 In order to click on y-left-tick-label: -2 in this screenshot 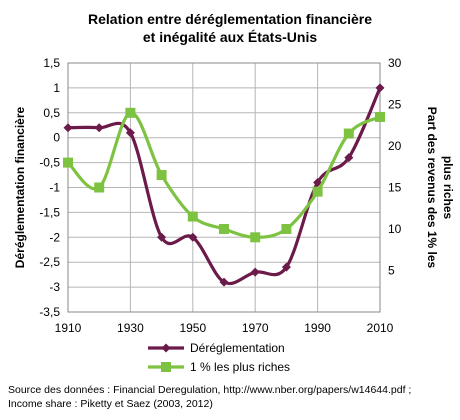, I will do `click(54, 237)`.